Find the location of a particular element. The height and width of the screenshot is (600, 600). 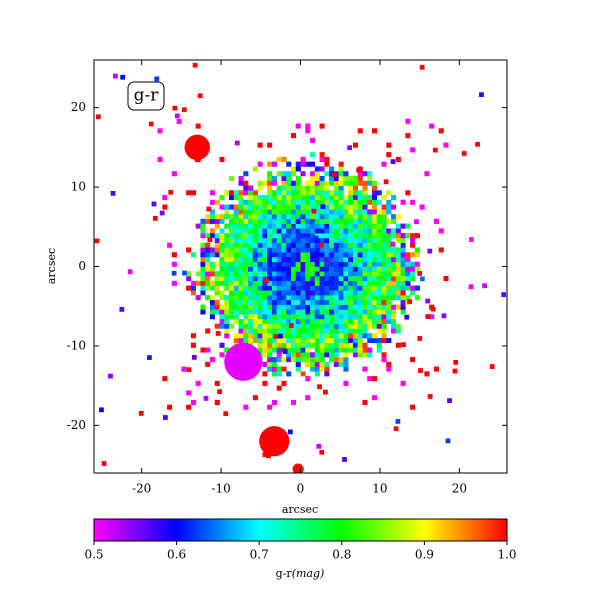

y-tick-label: -20 is located at coordinates (76, 425).